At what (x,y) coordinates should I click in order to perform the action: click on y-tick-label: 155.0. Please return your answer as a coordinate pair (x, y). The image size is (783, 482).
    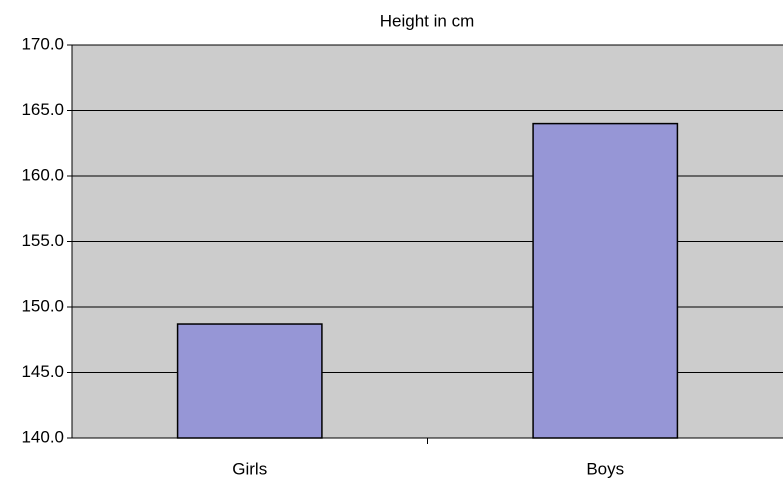
    Looking at the image, I should click on (42, 240).